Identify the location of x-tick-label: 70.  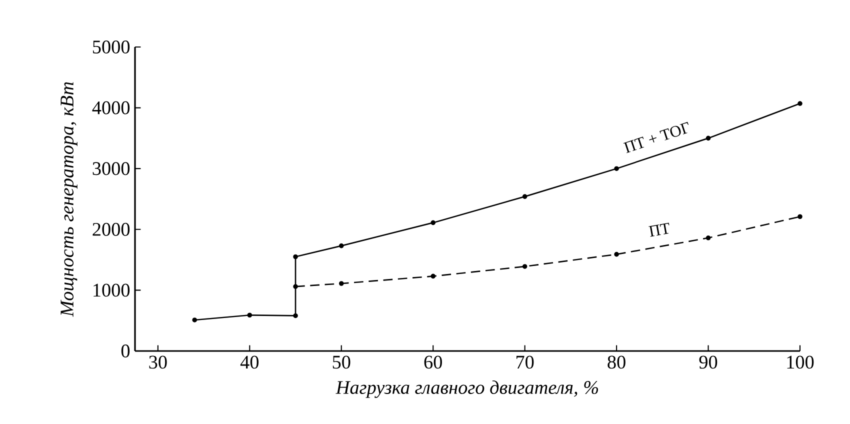
(525, 362).